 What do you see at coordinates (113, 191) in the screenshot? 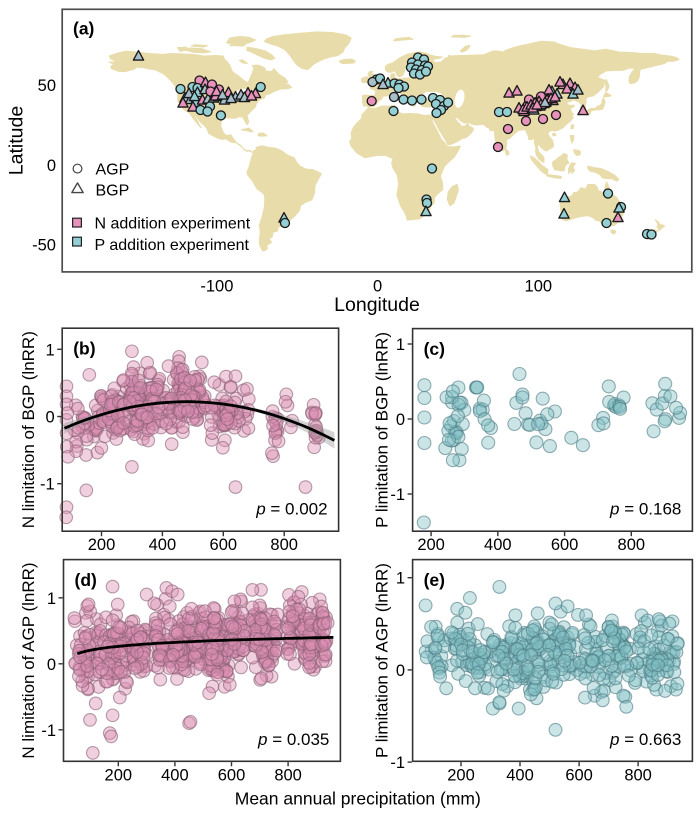
I see `svg-text: BGP` at bounding box center [113, 191].